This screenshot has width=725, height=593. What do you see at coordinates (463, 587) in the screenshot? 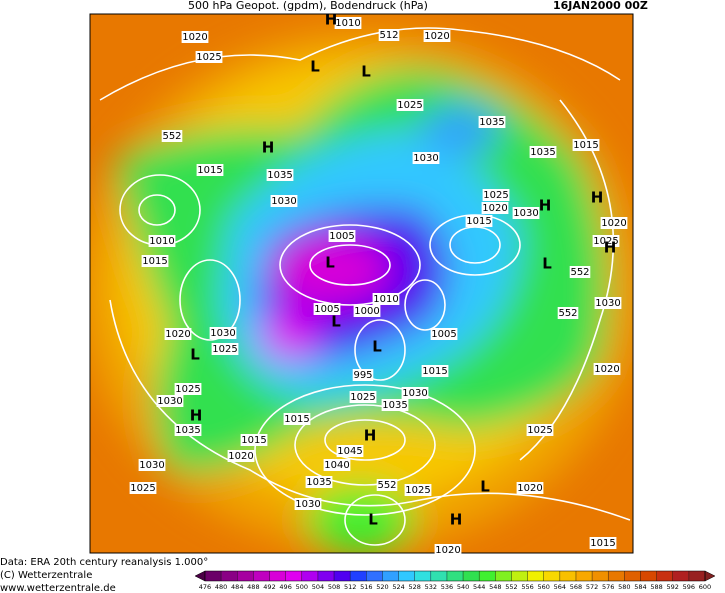
I see `colorbar-tick-label: 540` at bounding box center [463, 587].